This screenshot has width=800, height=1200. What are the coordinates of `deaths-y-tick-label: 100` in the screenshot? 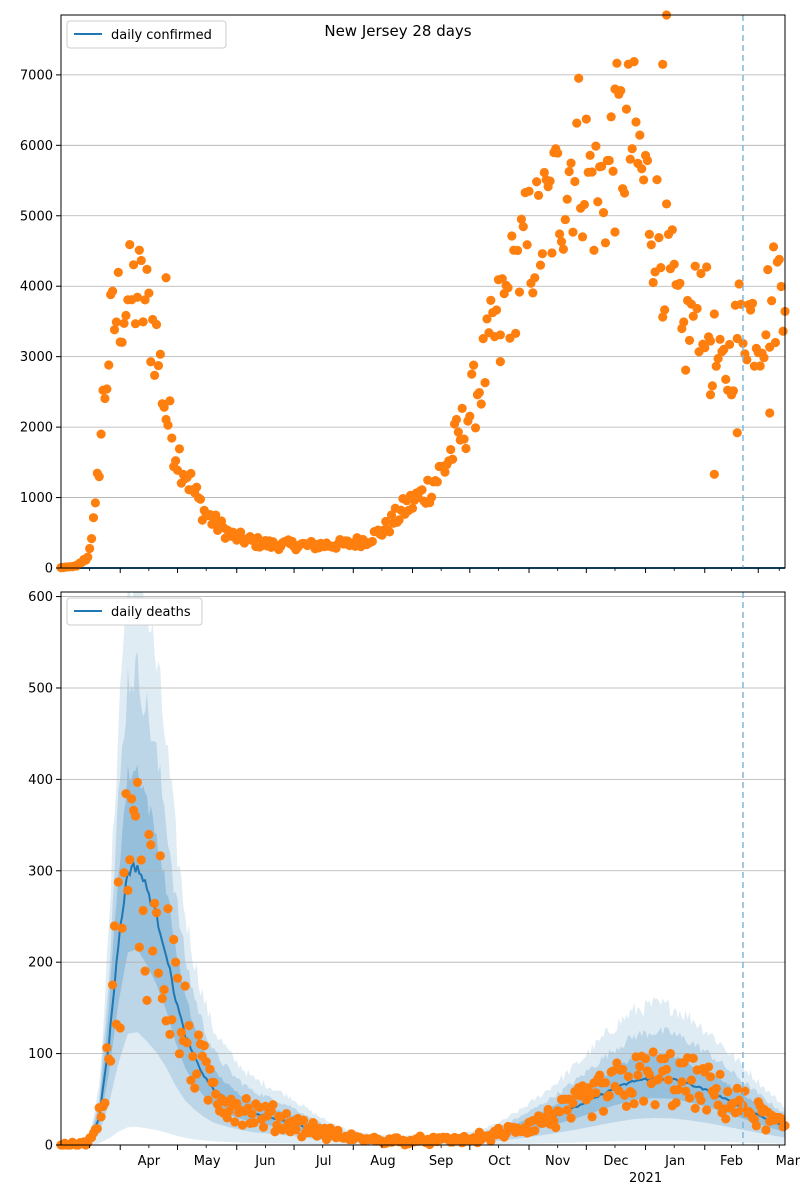 It's located at (40, 1054).